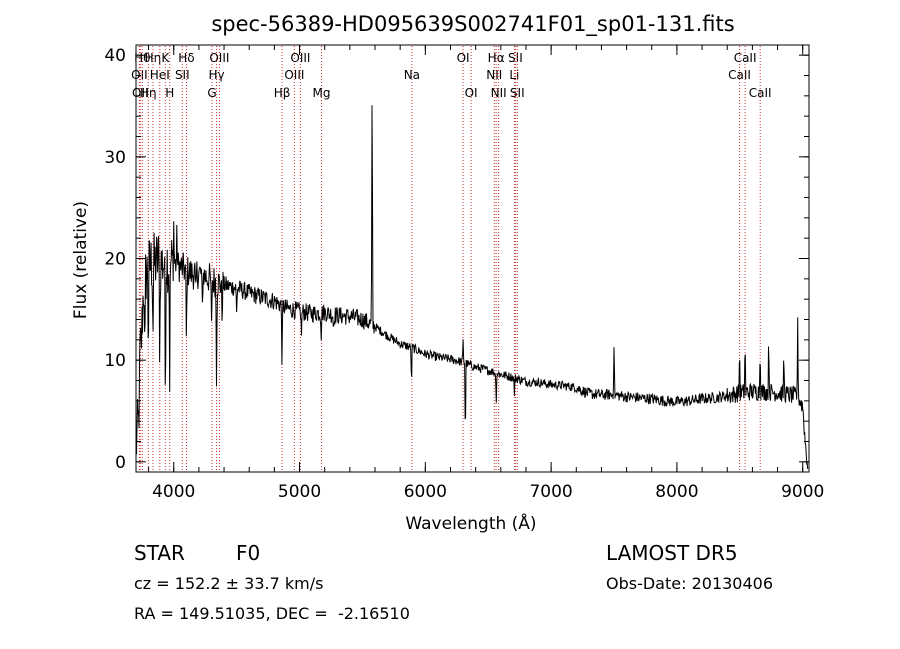 The width and height of the screenshot is (900, 649). What do you see at coordinates (115, 56) in the screenshot?
I see `y-tick-label: 40` at bounding box center [115, 56].